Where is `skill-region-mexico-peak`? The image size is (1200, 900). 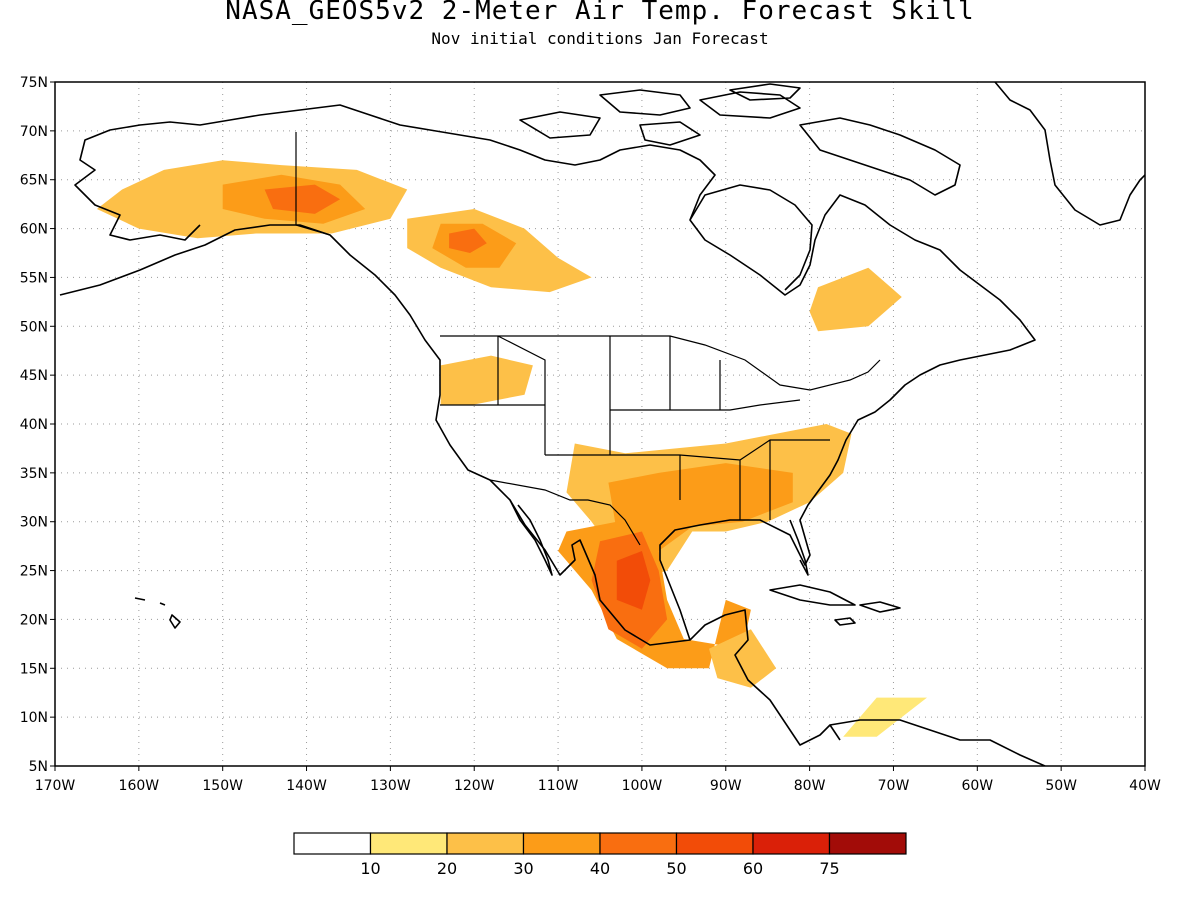
skill-region-mexico-peak is located at coordinates (633, 580).